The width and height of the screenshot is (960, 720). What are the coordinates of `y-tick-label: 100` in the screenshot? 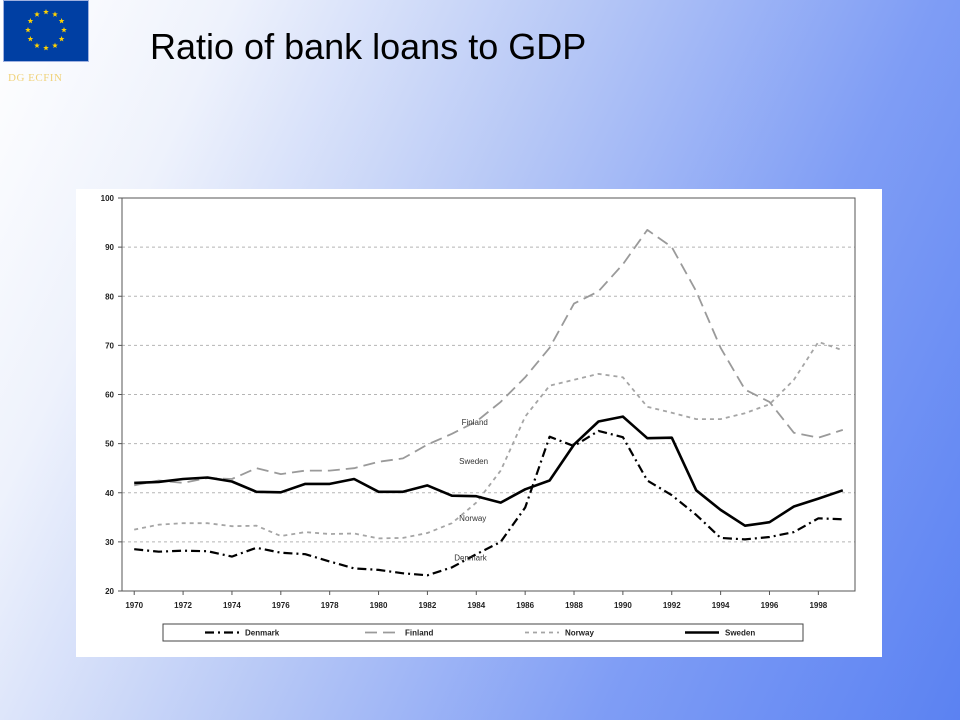 It's located at (108, 198).